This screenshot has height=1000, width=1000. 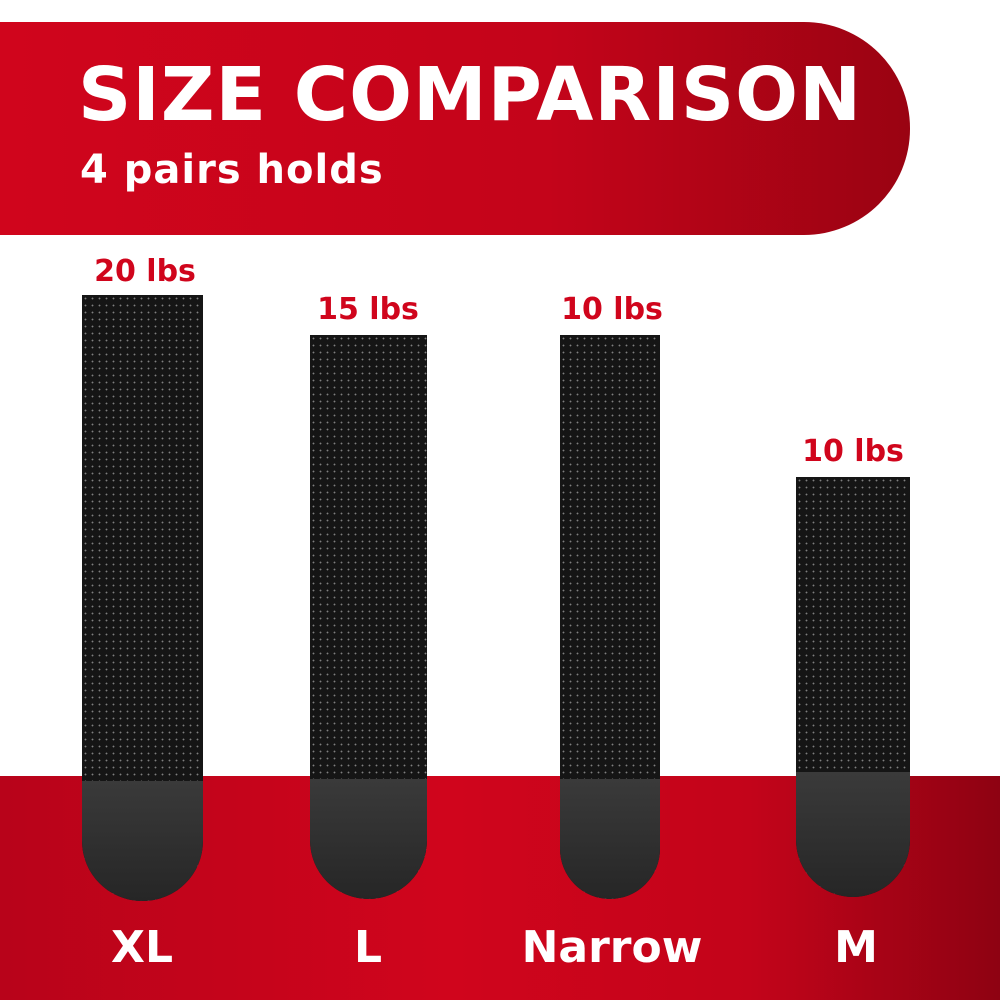 I want to click on weight-label-narrow: 10 lbs, so click(x=612, y=309).